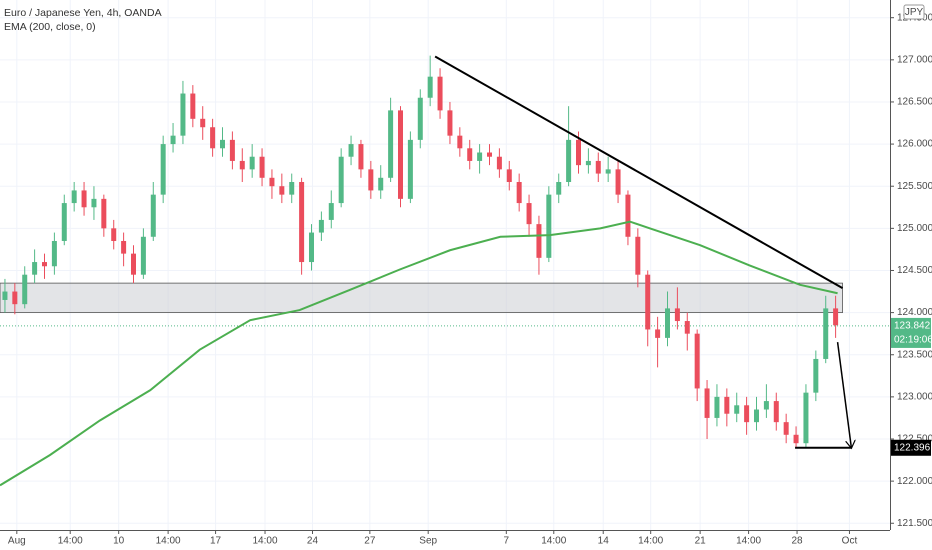 The image size is (932, 550). What do you see at coordinates (701, 541) in the screenshot?
I see `x-tick-label: 21` at bounding box center [701, 541].